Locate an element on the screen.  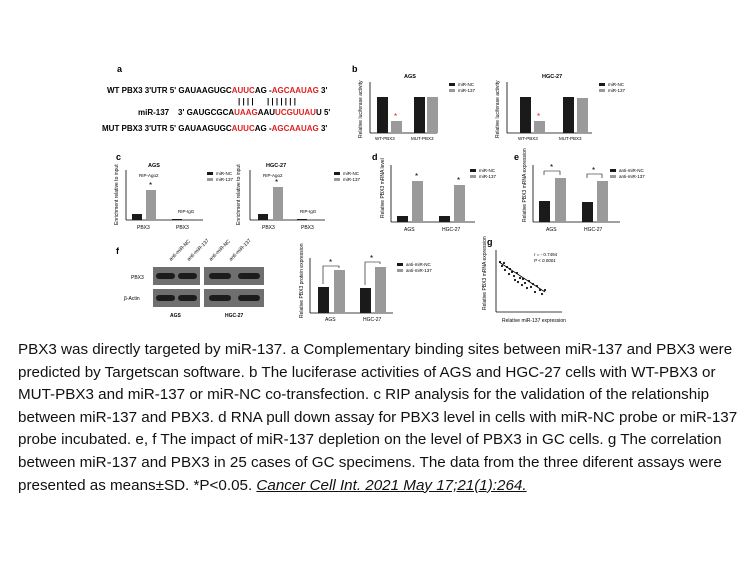
wt-seq-1: GAUAAGUGC is located at coordinates (205, 90).